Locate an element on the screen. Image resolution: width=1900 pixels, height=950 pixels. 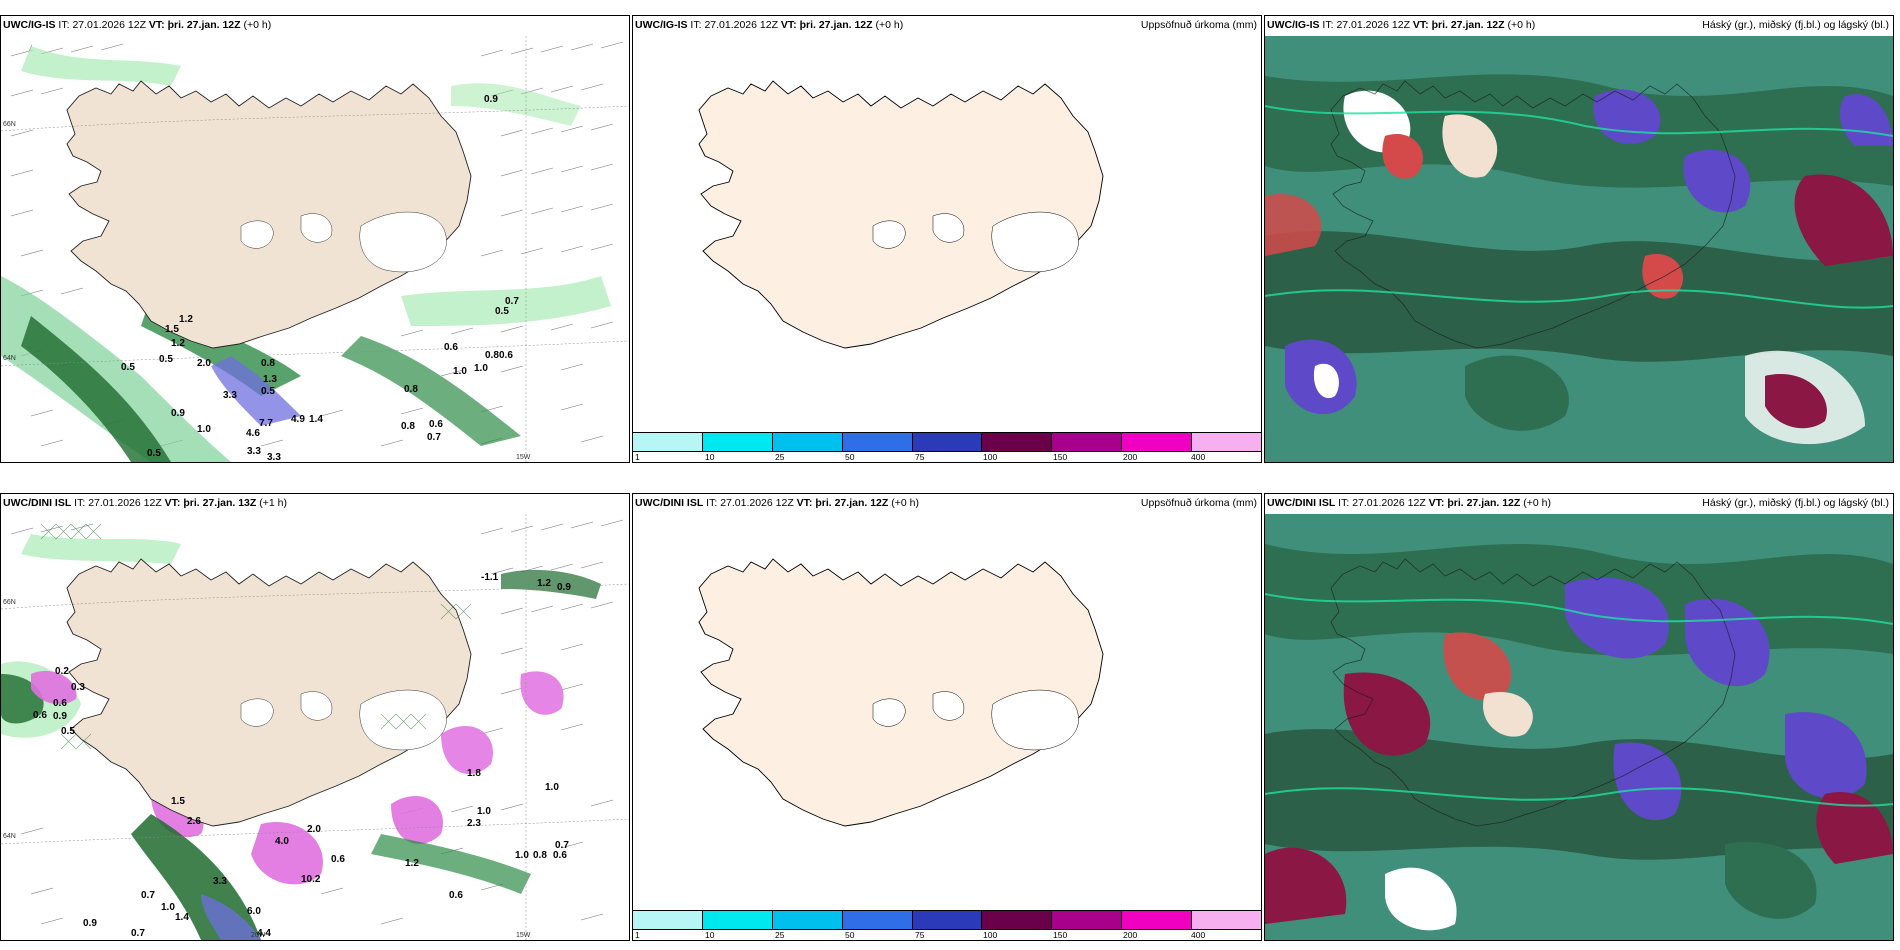
map-accum-precip is located at coordinates (947, 234).